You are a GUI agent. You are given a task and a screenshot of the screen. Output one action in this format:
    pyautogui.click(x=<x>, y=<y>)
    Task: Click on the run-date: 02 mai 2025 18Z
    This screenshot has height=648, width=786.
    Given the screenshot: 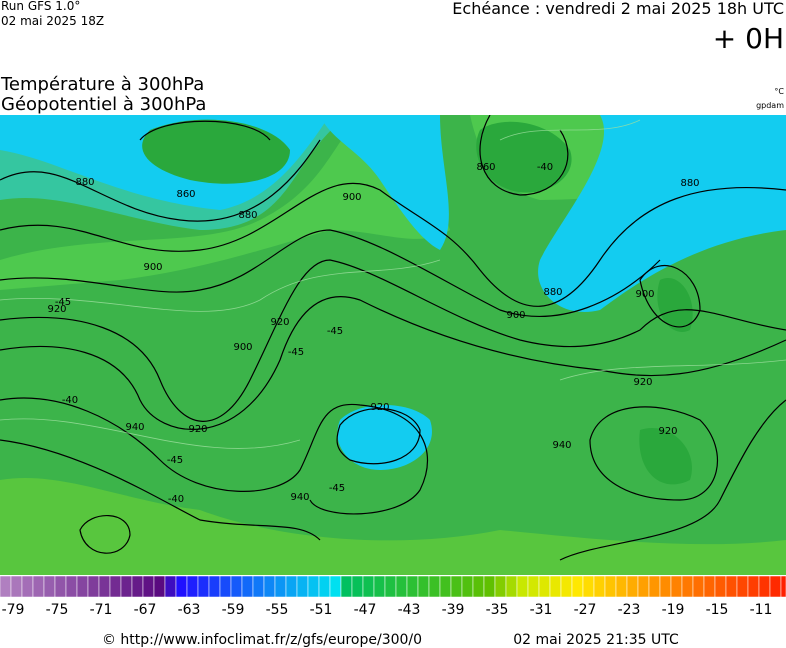 What is the action you would take?
    pyautogui.click(x=52, y=21)
    